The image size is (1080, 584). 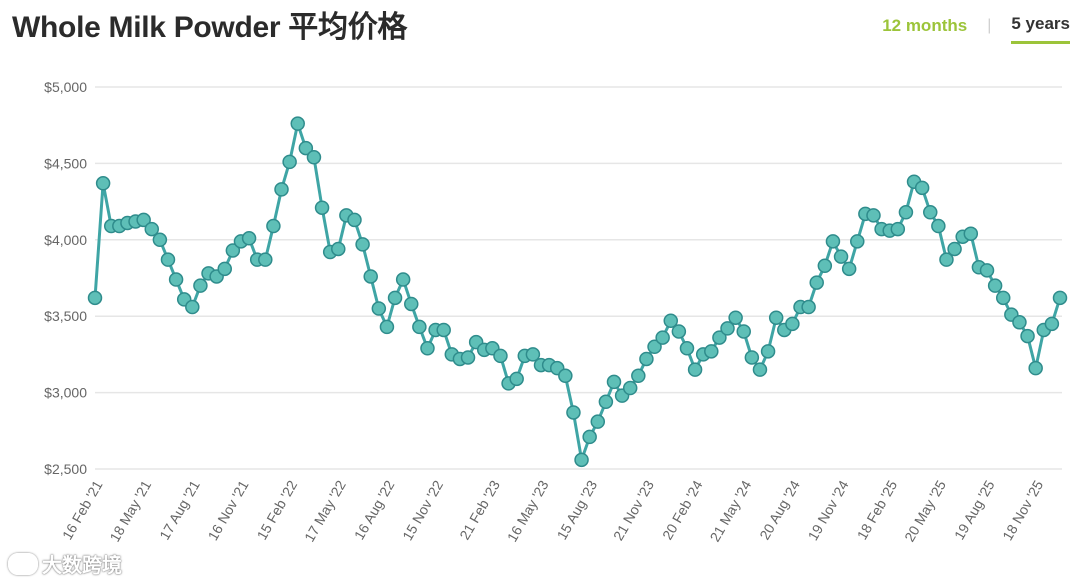 What do you see at coordinates (528, 510) in the screenshot?
I see `x-tick-label: 16 May '23` at bounding box center [528, 510].